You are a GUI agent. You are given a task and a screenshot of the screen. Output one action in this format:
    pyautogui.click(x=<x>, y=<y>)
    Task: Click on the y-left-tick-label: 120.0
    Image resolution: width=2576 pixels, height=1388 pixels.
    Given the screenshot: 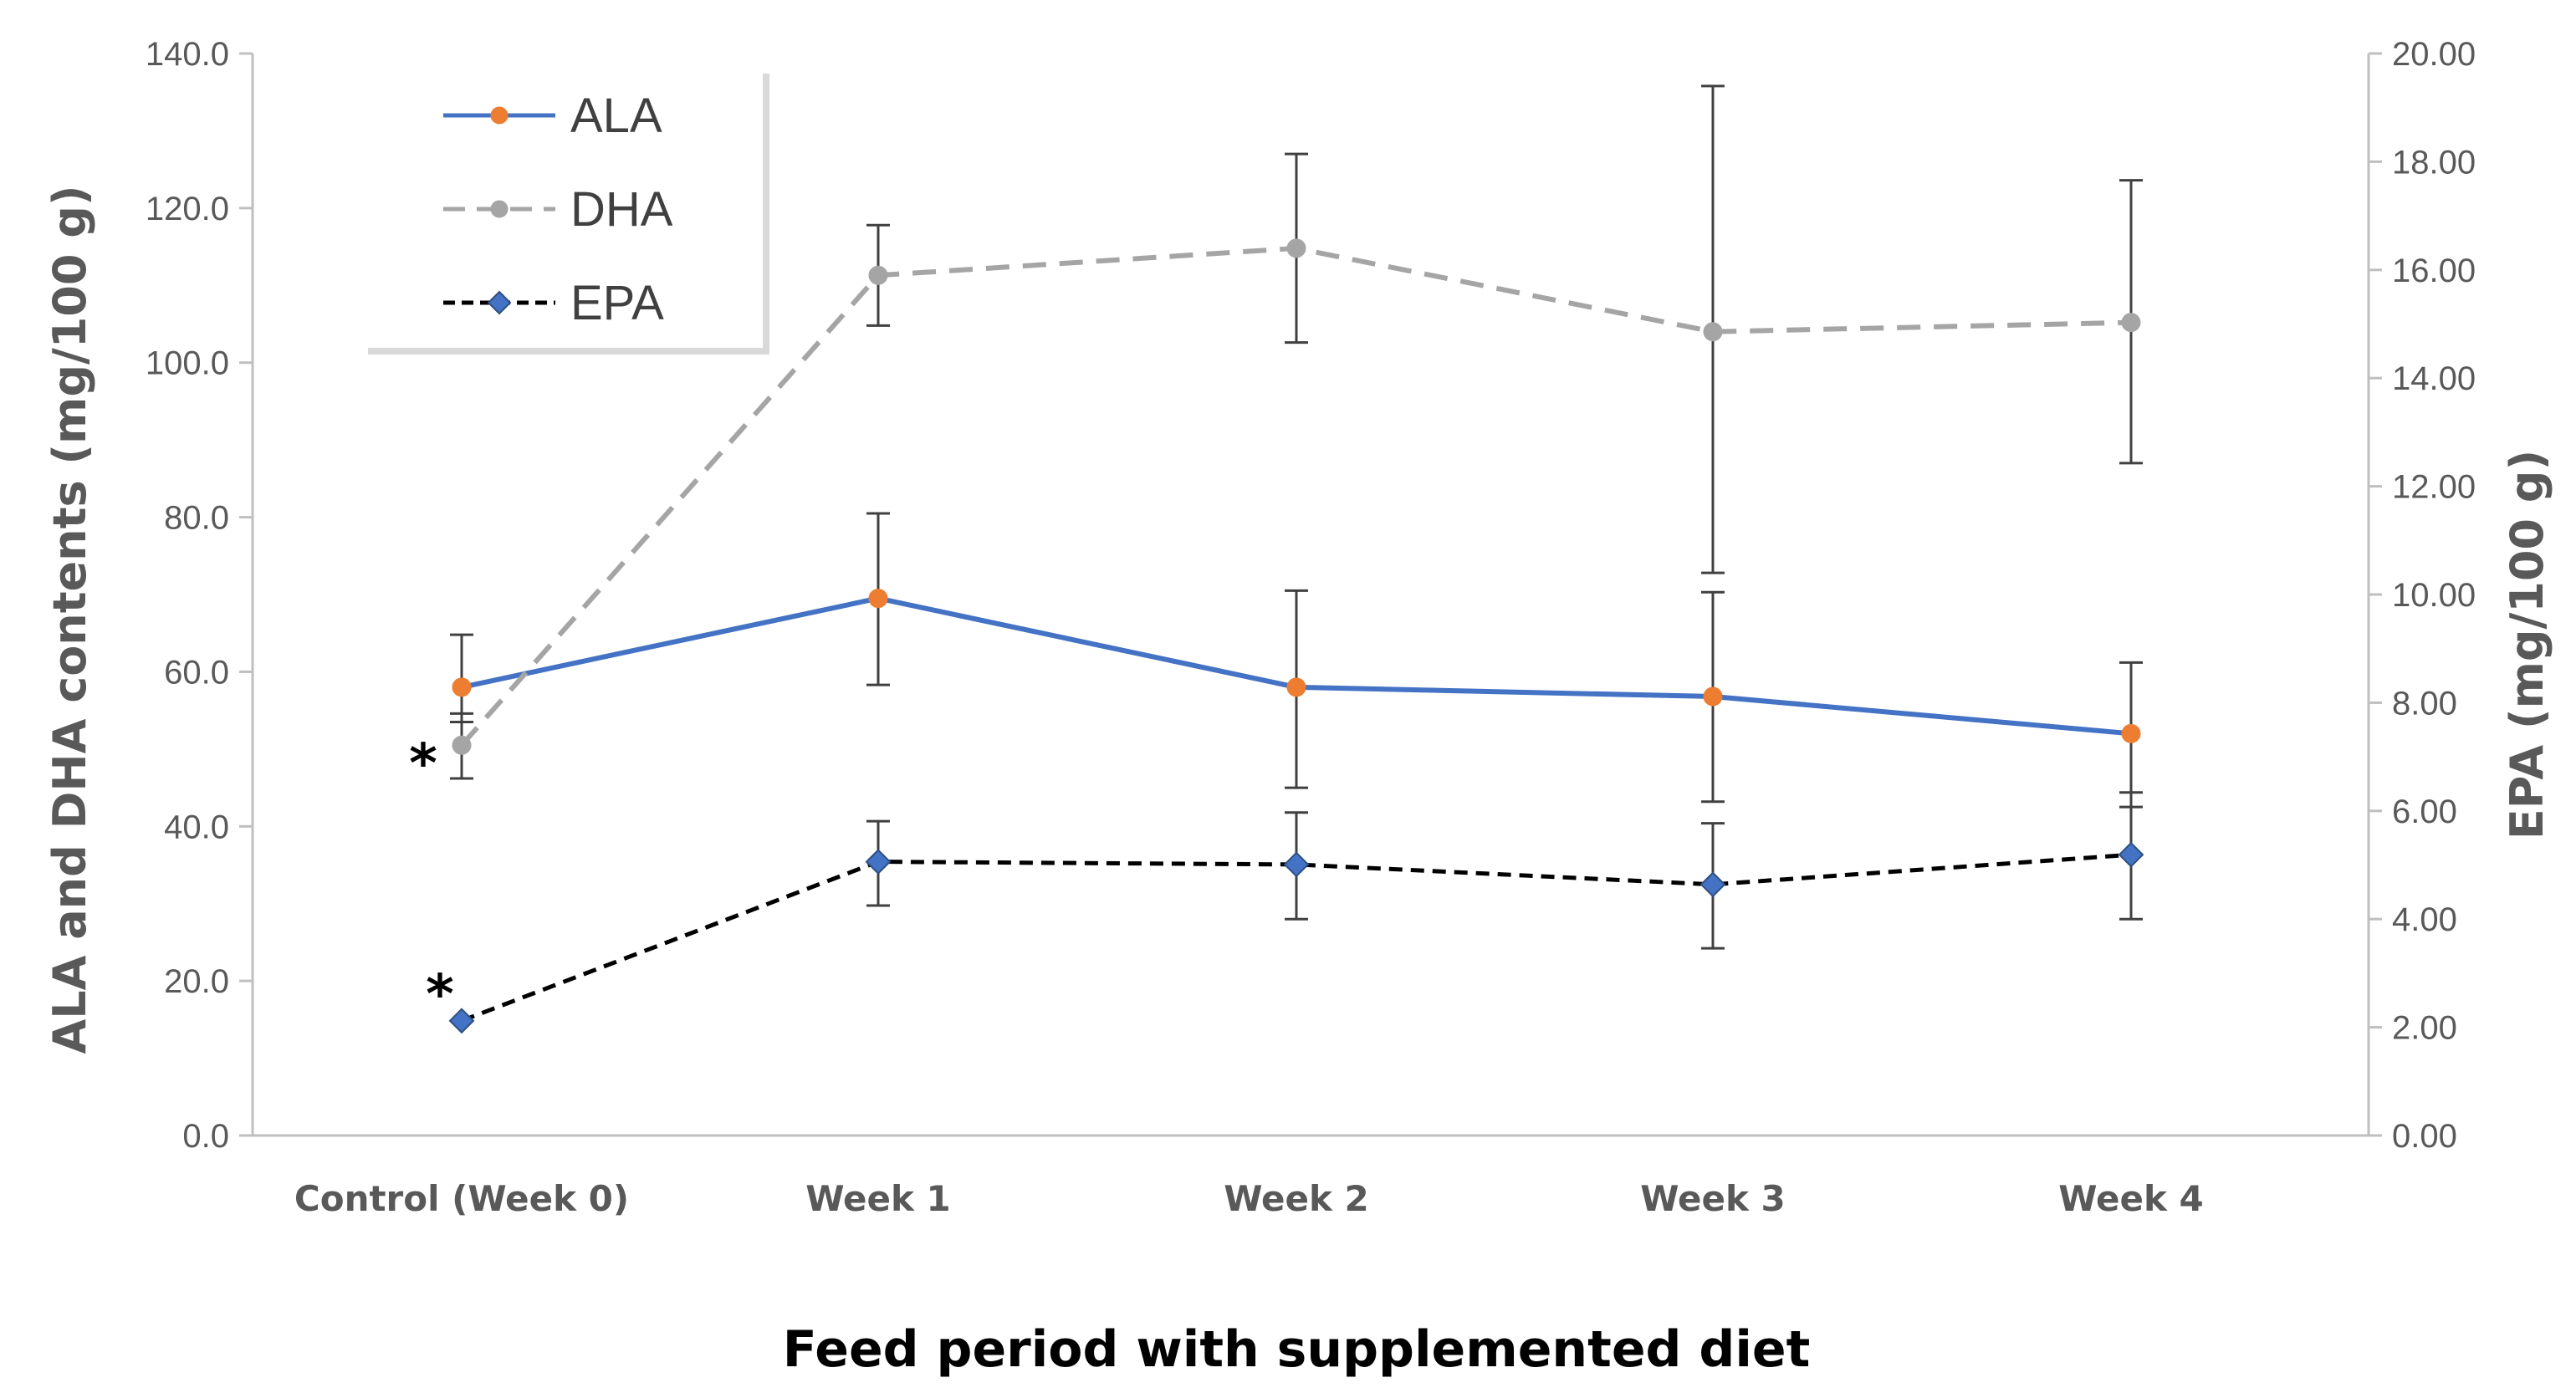 What is the action you would take?
    pyautogui.click(x=187, y=209)
    